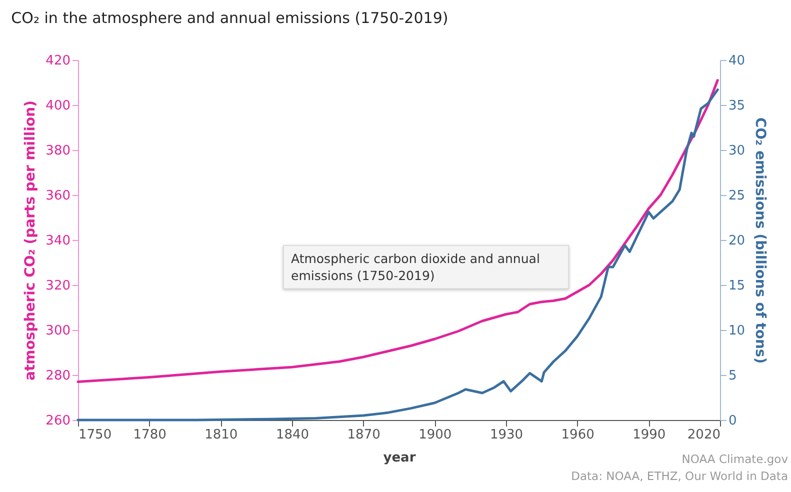 Image resolution: width=791 pixels, height=492 pixels. I want to click on x-tick-label: 1750, so click(95, 435).